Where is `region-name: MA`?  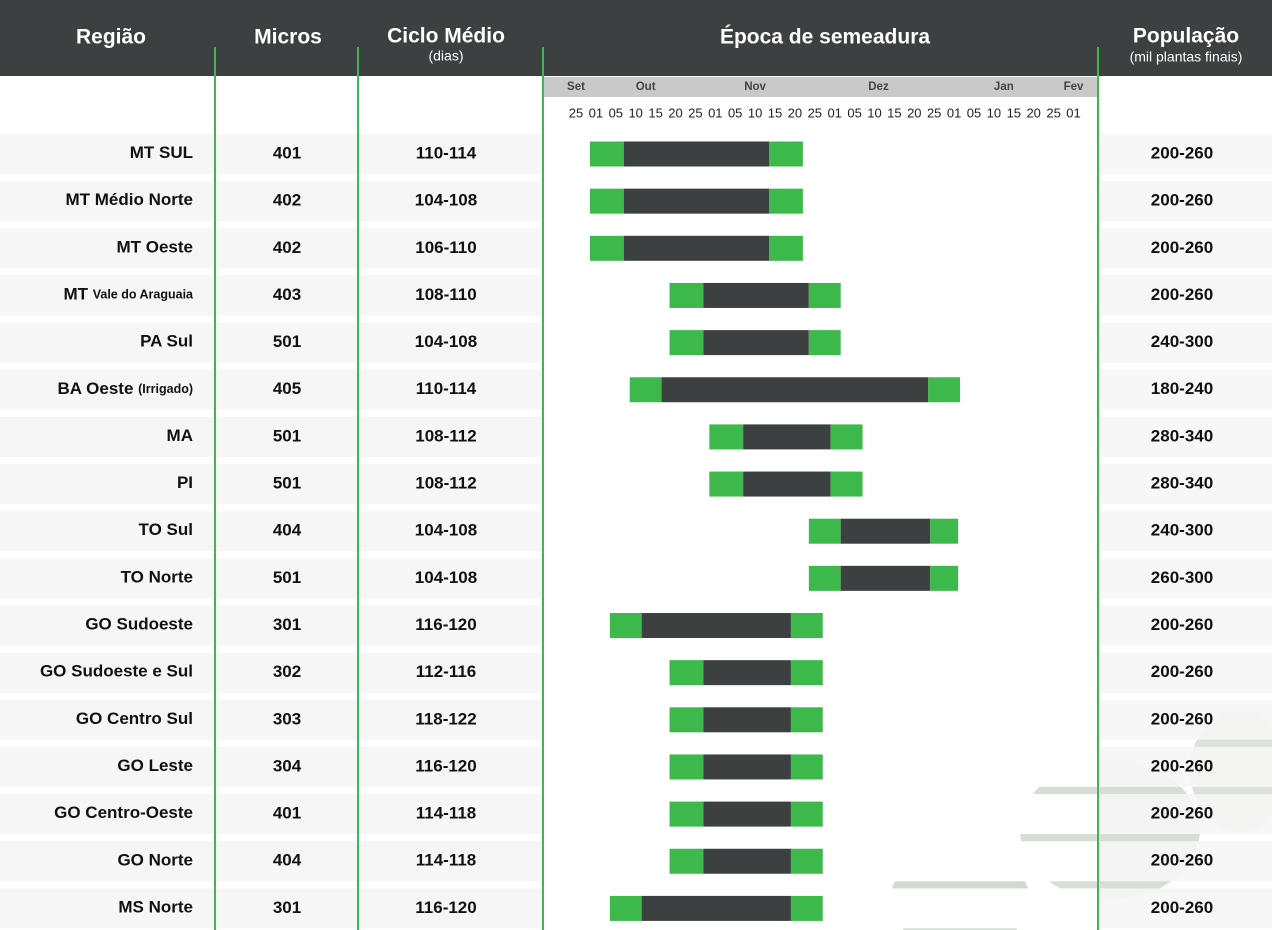
region-name: MA is located at coordinates (180, 435).